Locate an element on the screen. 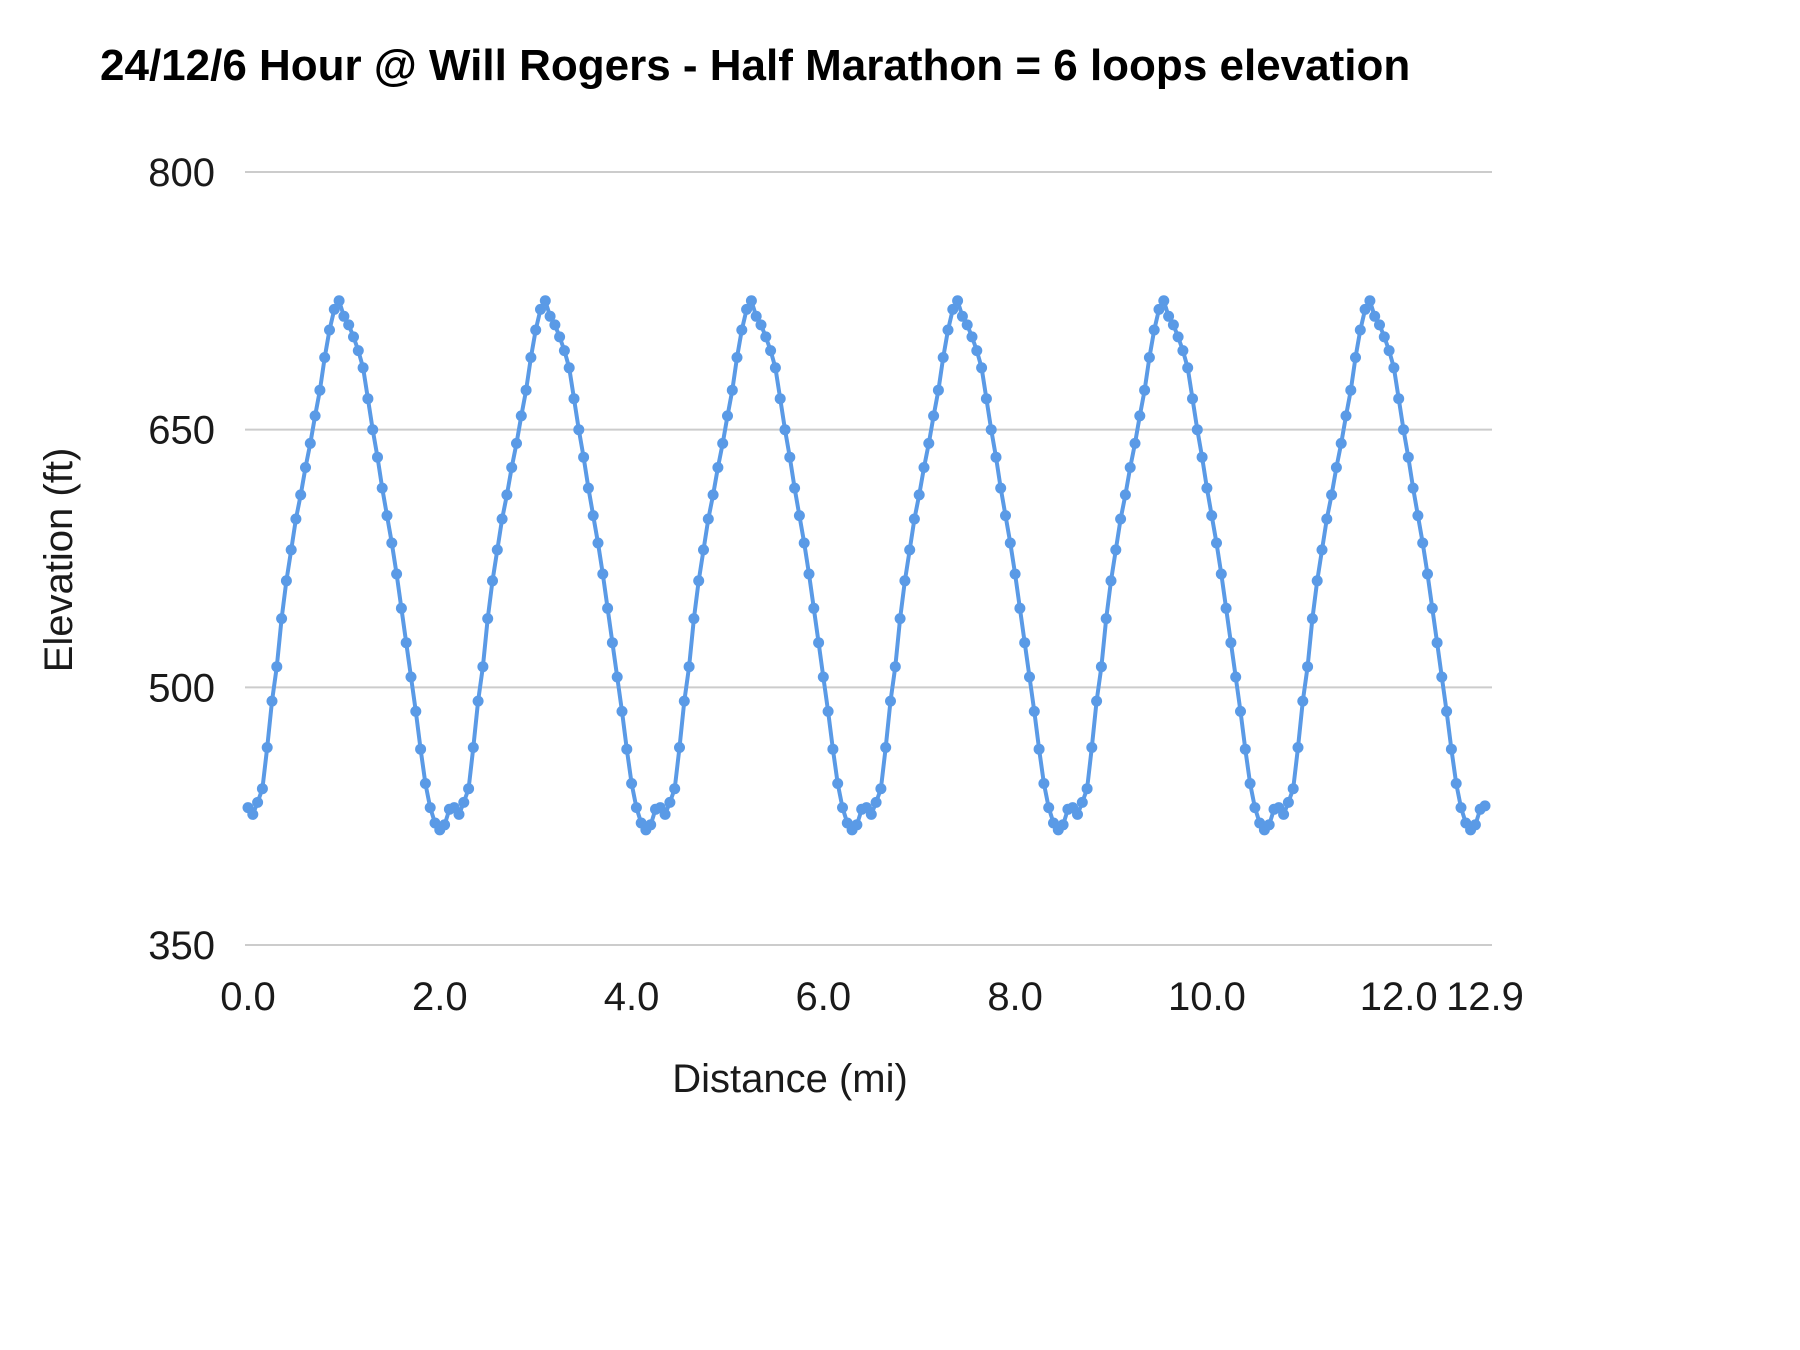  x-tick-label: 6.0 is located at coordinates (824, 997).